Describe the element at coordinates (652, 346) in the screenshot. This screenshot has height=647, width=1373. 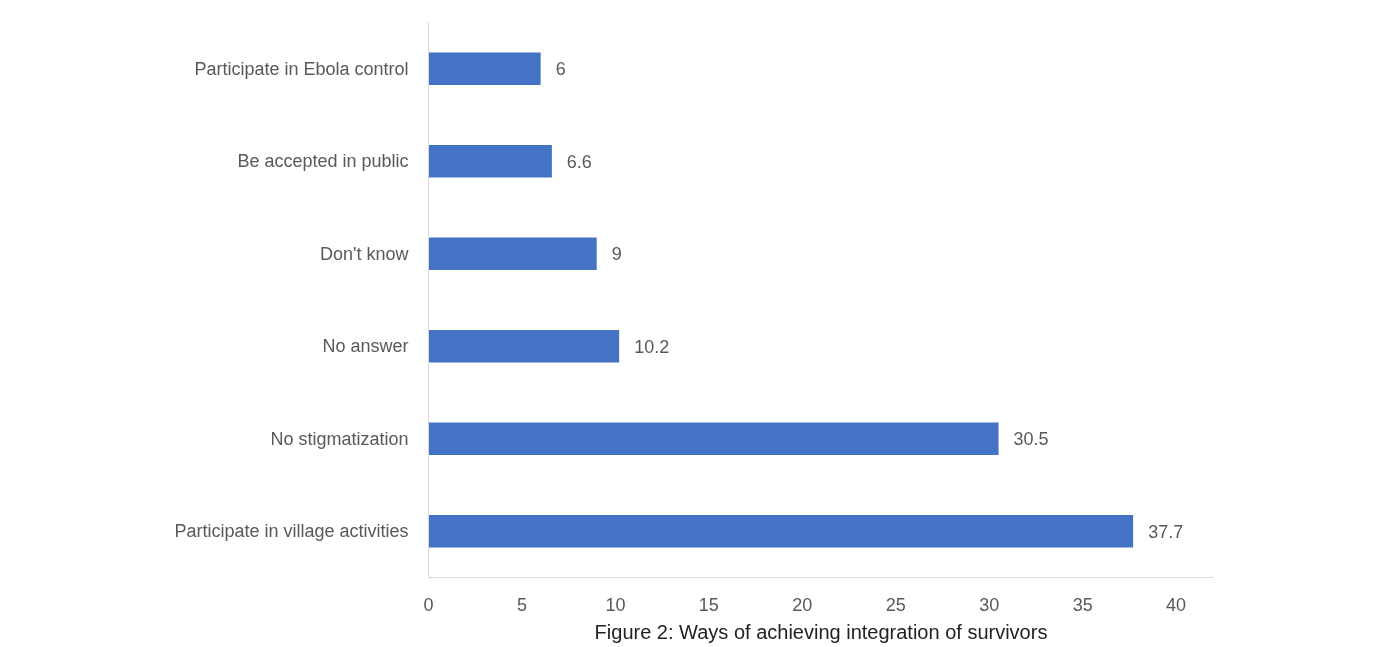
I see `data-label: 10.2` at that location.